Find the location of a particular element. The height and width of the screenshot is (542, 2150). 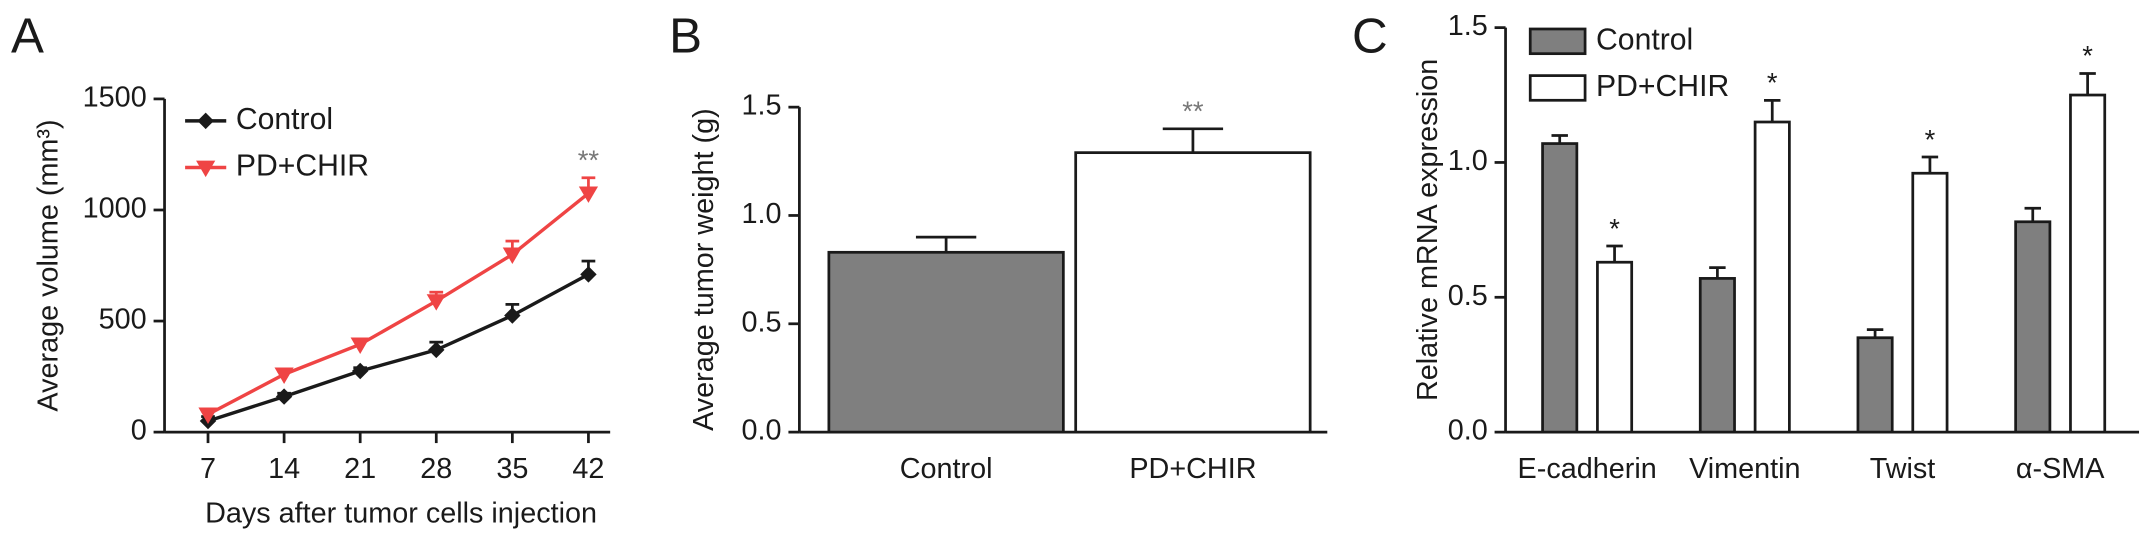

y-axis-label: Relative mRNA expression is located at coordinates (1428, 230).